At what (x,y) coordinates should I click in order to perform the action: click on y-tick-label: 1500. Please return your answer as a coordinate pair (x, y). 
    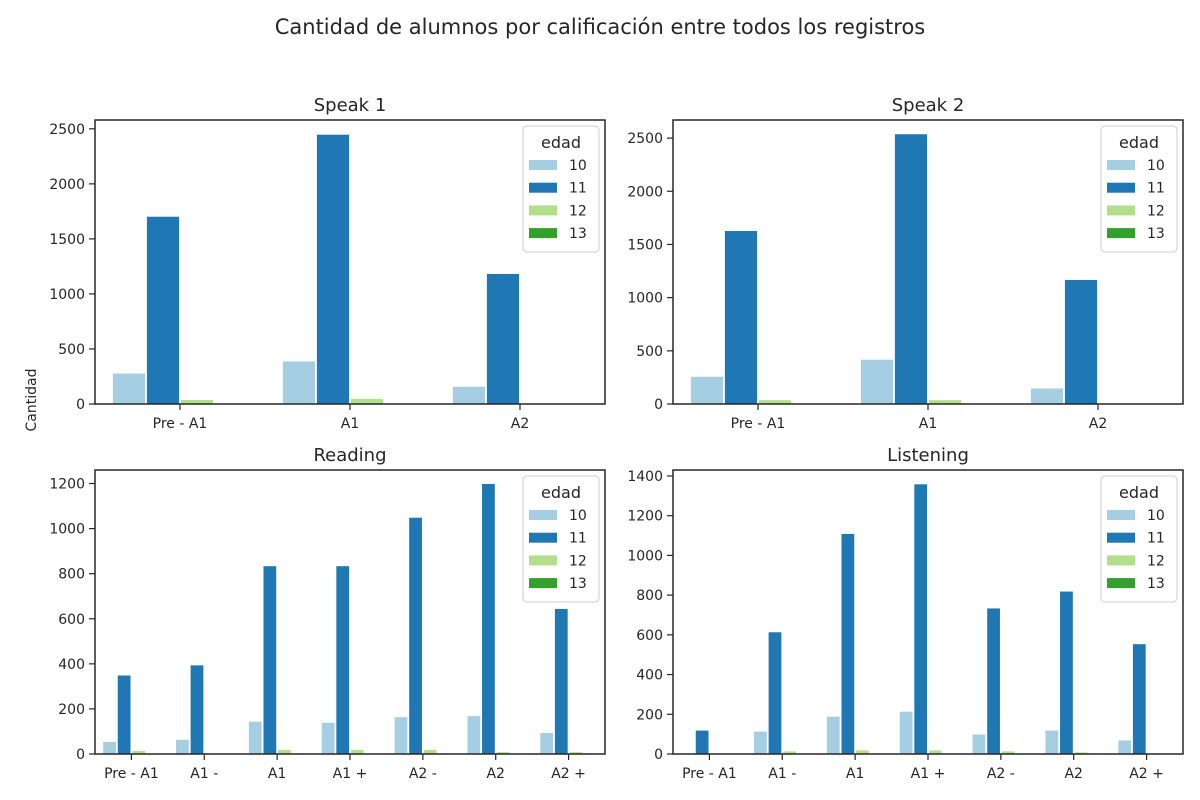
    Looking at the image, I should click on (67, 240).